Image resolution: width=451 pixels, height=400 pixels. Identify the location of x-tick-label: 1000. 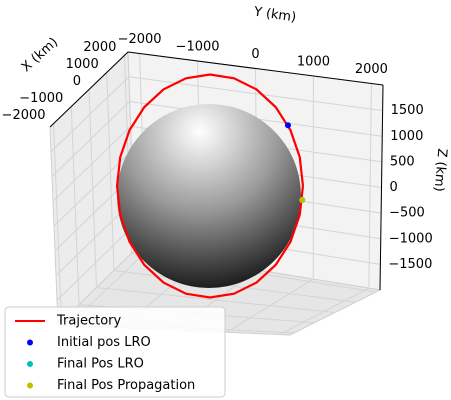
(82, 64).